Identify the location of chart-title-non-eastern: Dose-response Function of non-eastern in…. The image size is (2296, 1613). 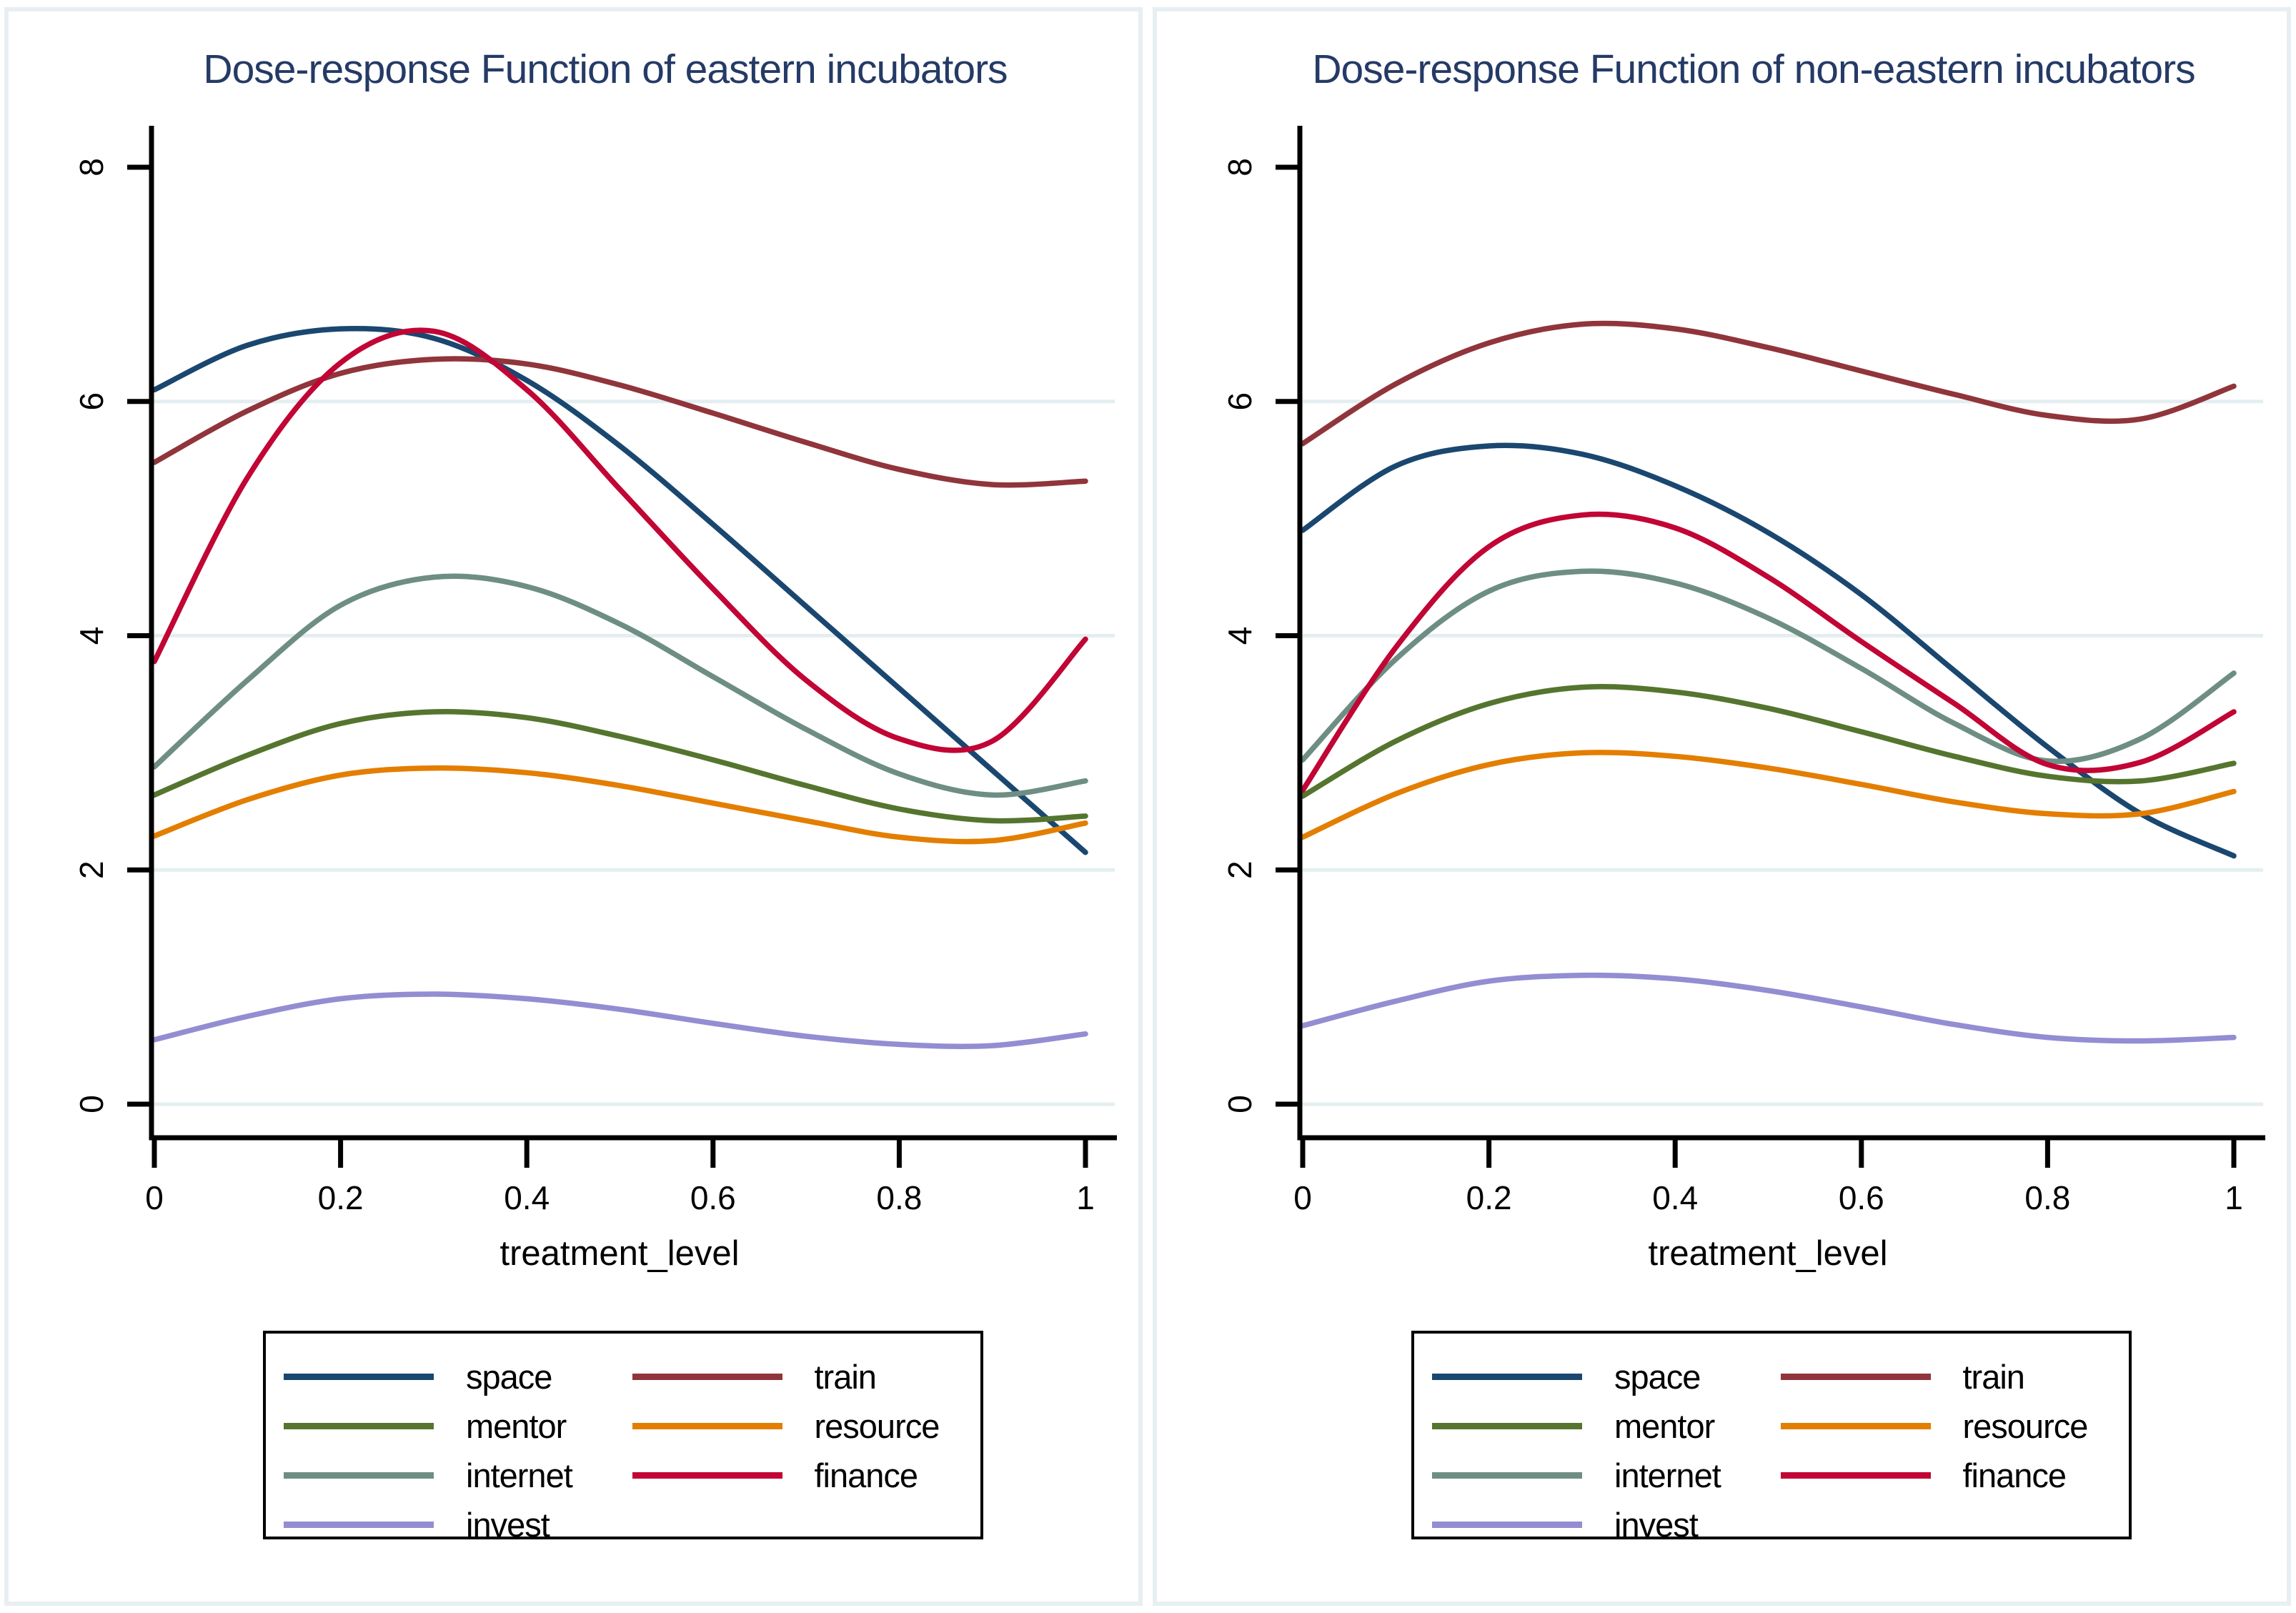
(1754, 69).